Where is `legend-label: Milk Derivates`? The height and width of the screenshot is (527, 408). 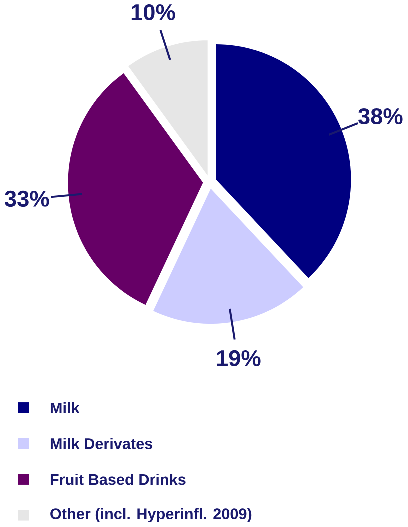
legend-label: Milk Derivates is located at coordinates (102, 444).